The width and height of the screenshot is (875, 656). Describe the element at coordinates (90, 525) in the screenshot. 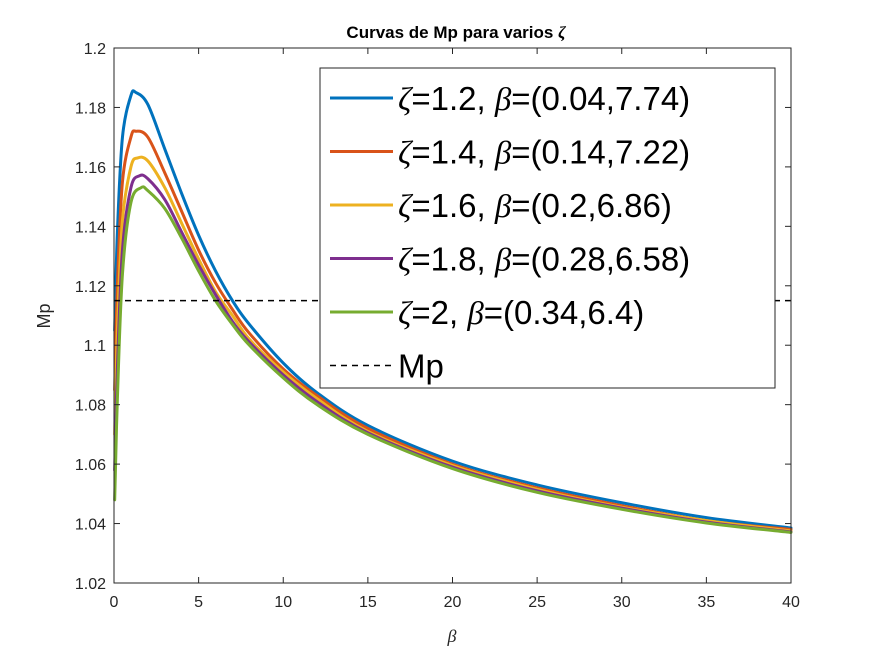

I see `y-tick-label: 1.04` at that location.